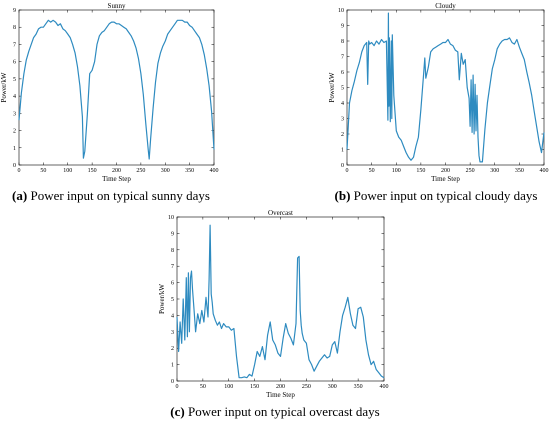 The width and height of the screenshot is (550, 423). Describe the element at coordinates (117, 6) in the screenshot. I see `chart-title-sunny: Sunny` at that location.